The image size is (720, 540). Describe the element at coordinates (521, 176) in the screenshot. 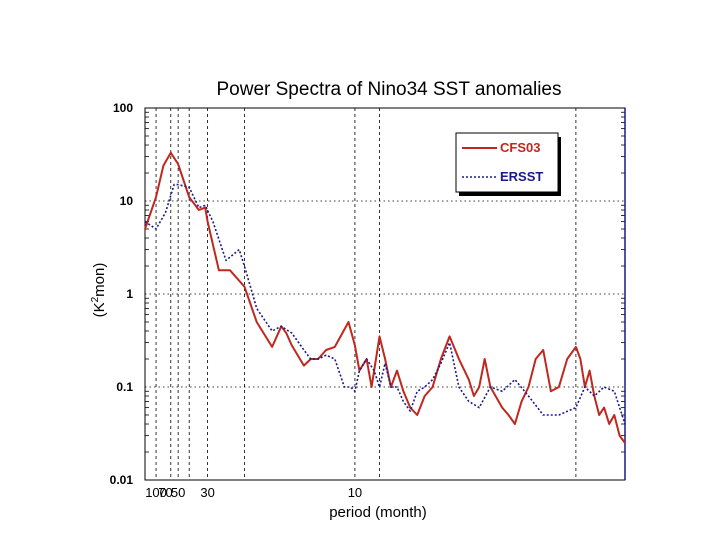

I see `legend-label-ersst: ERSST` at that location.